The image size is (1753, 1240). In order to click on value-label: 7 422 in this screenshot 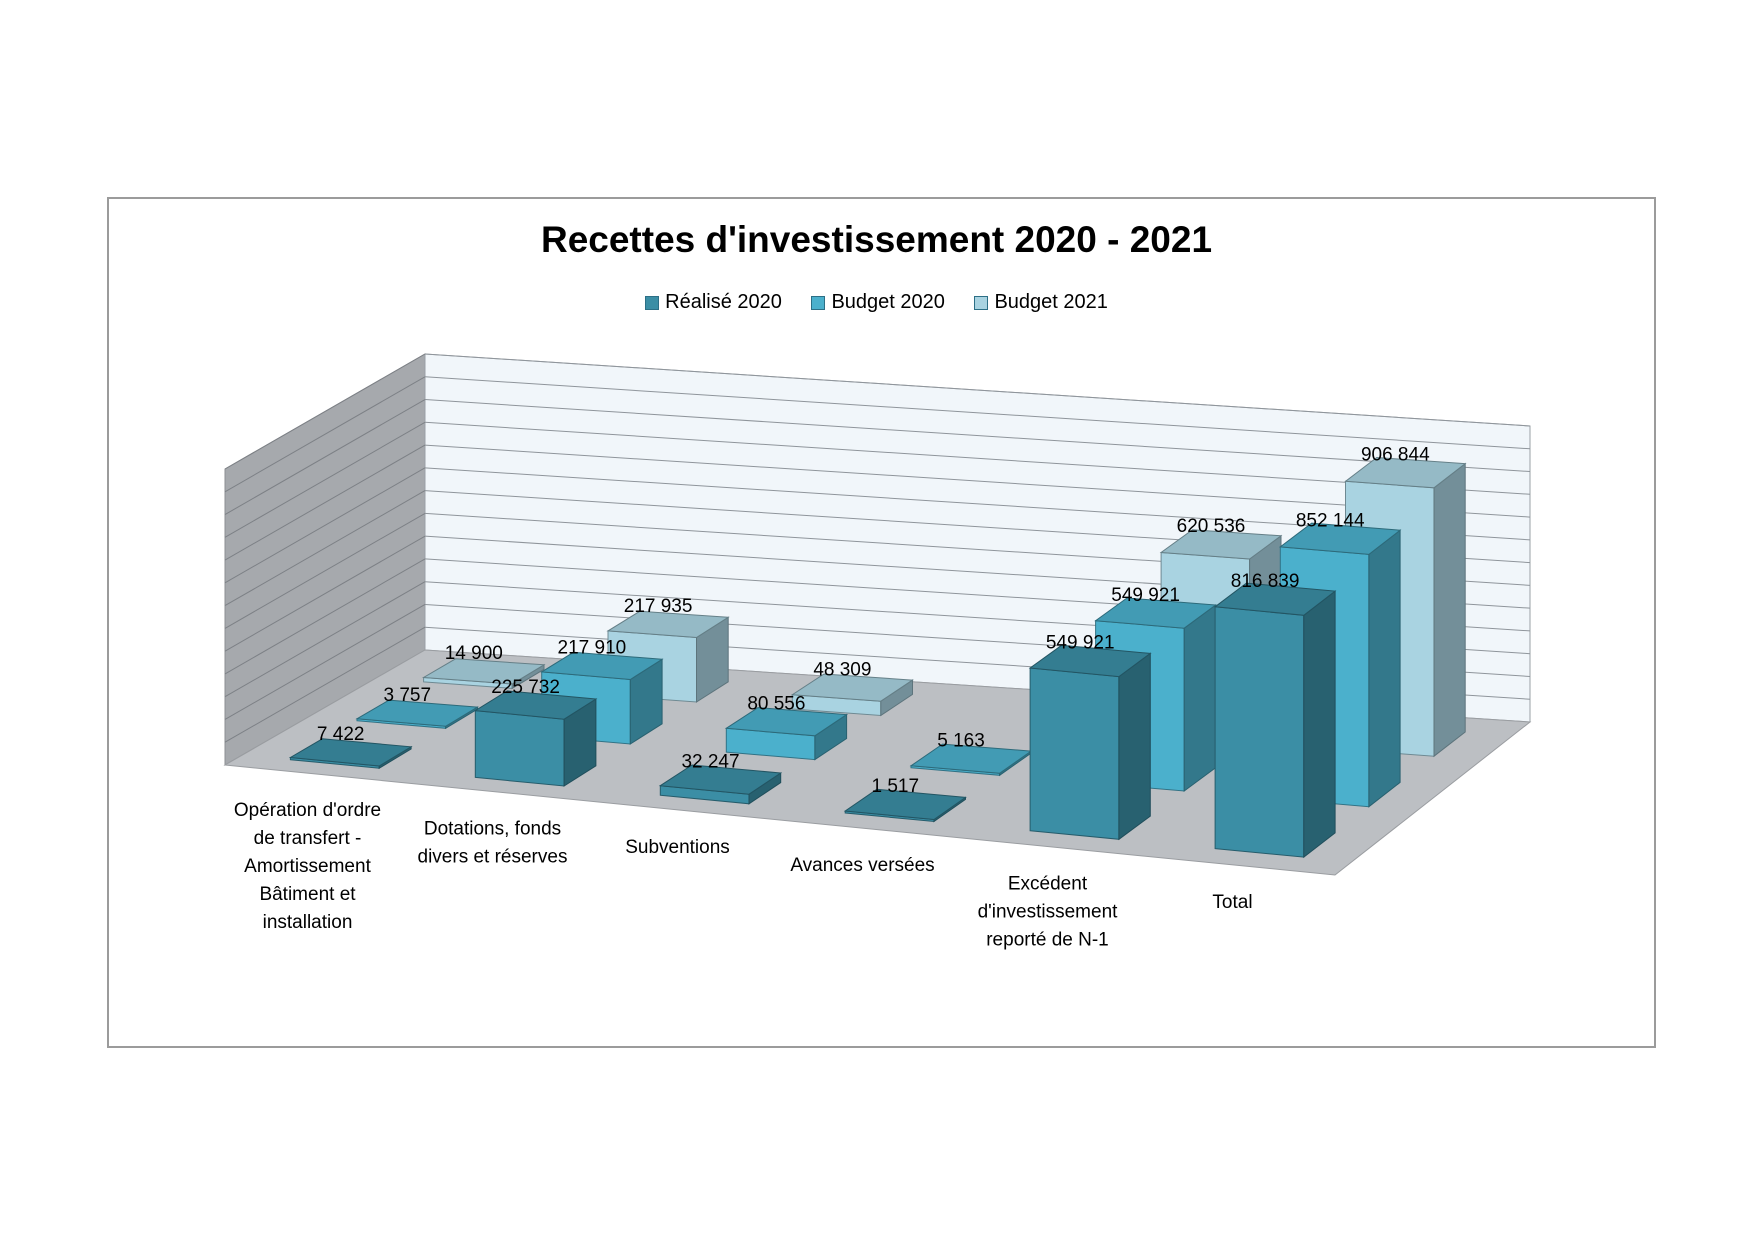, I will do `click(341, 734)`.